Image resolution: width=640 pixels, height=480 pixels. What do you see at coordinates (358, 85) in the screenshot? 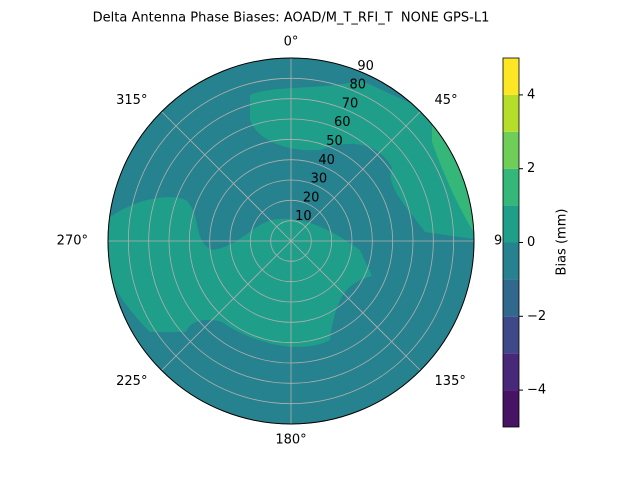
I see `r-tick-label: 80` at bounding box center [358, 85].